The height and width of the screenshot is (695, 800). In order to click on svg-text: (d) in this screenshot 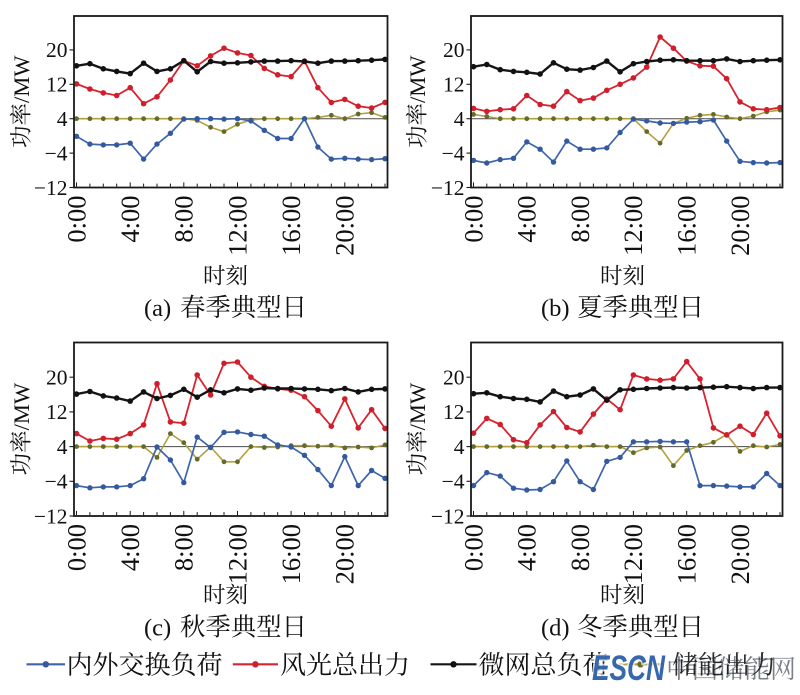, I will do `click(555, 628)`.